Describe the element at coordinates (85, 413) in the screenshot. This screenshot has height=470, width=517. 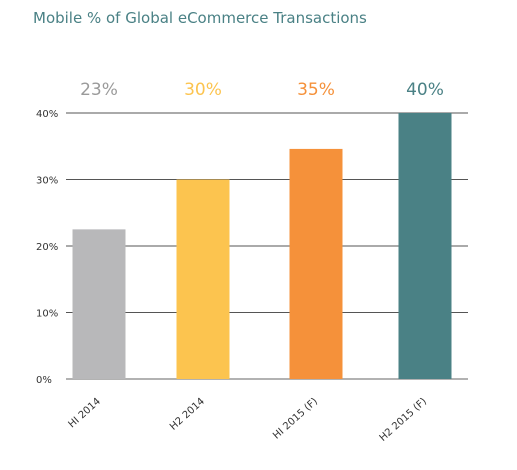
I see `x-tick-label: HI 2014` at that location.